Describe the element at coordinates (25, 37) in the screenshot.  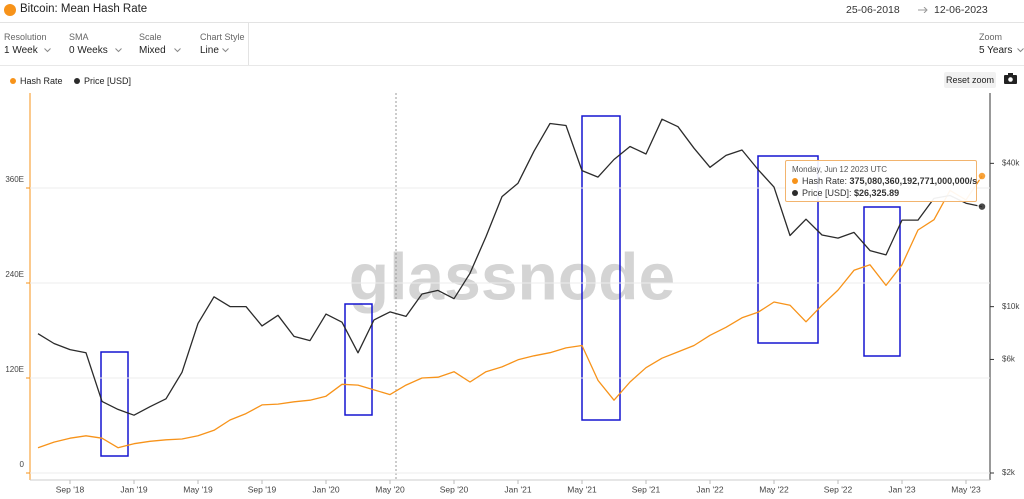
I see `control-label: Resolution` at that location.